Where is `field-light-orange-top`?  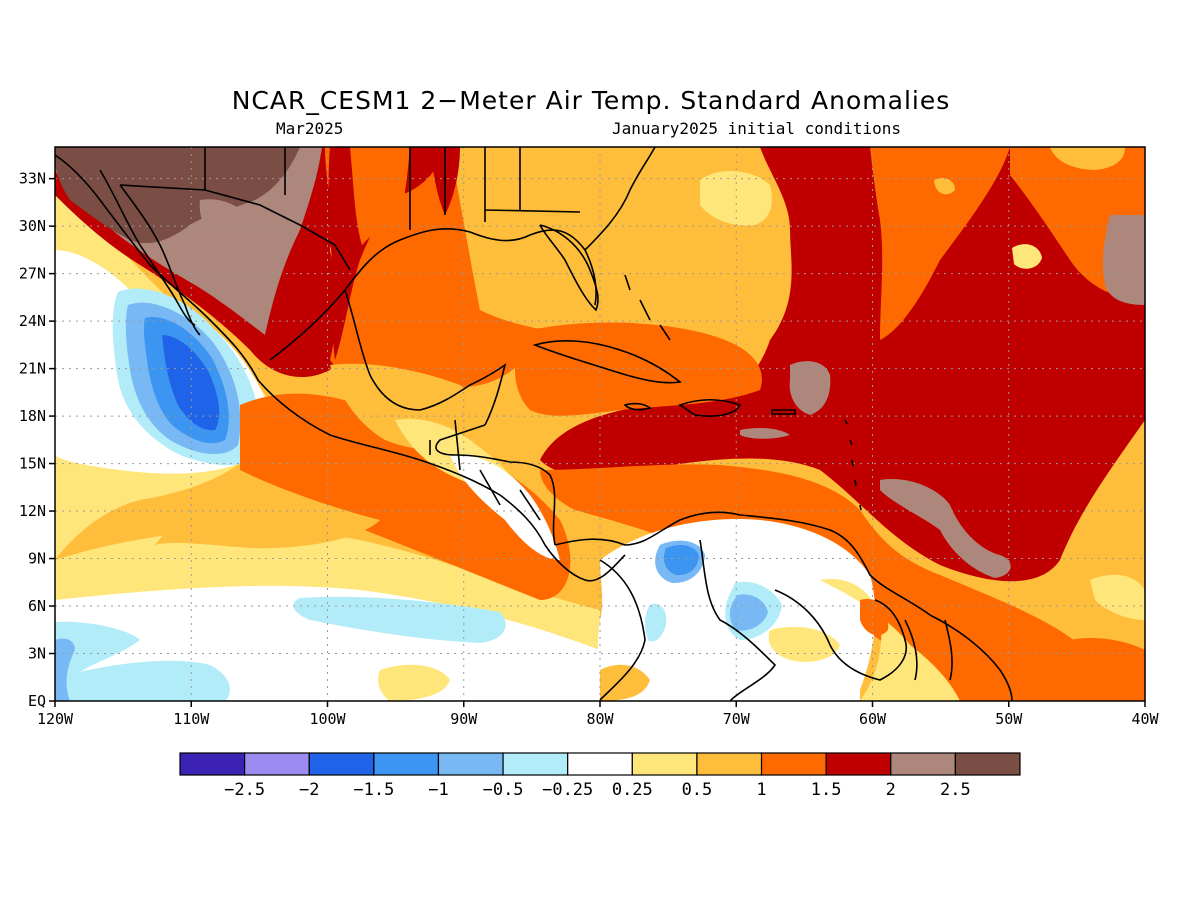
field-light-orange-top is located at coordinates (1087, 158).